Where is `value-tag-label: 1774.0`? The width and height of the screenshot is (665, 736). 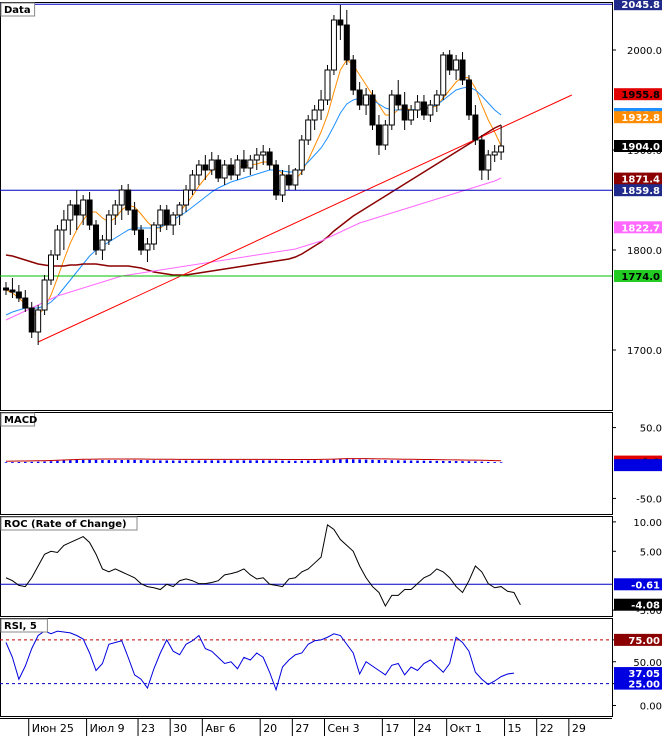 value-tag-label: 1774.0 is located at coordinates (640, 277).